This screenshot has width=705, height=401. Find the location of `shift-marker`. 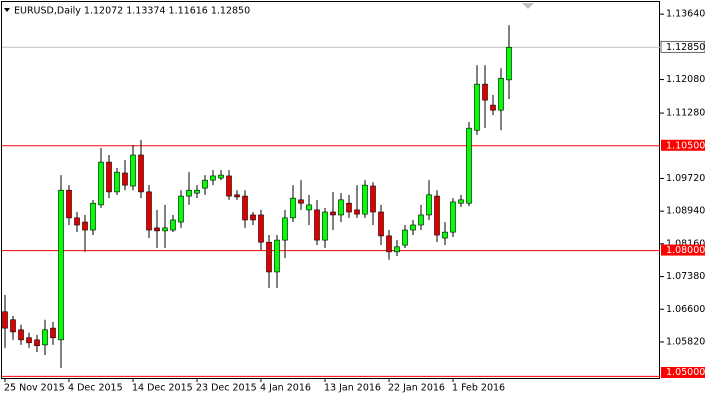

shift-marker is located at coordinates (528, 6).